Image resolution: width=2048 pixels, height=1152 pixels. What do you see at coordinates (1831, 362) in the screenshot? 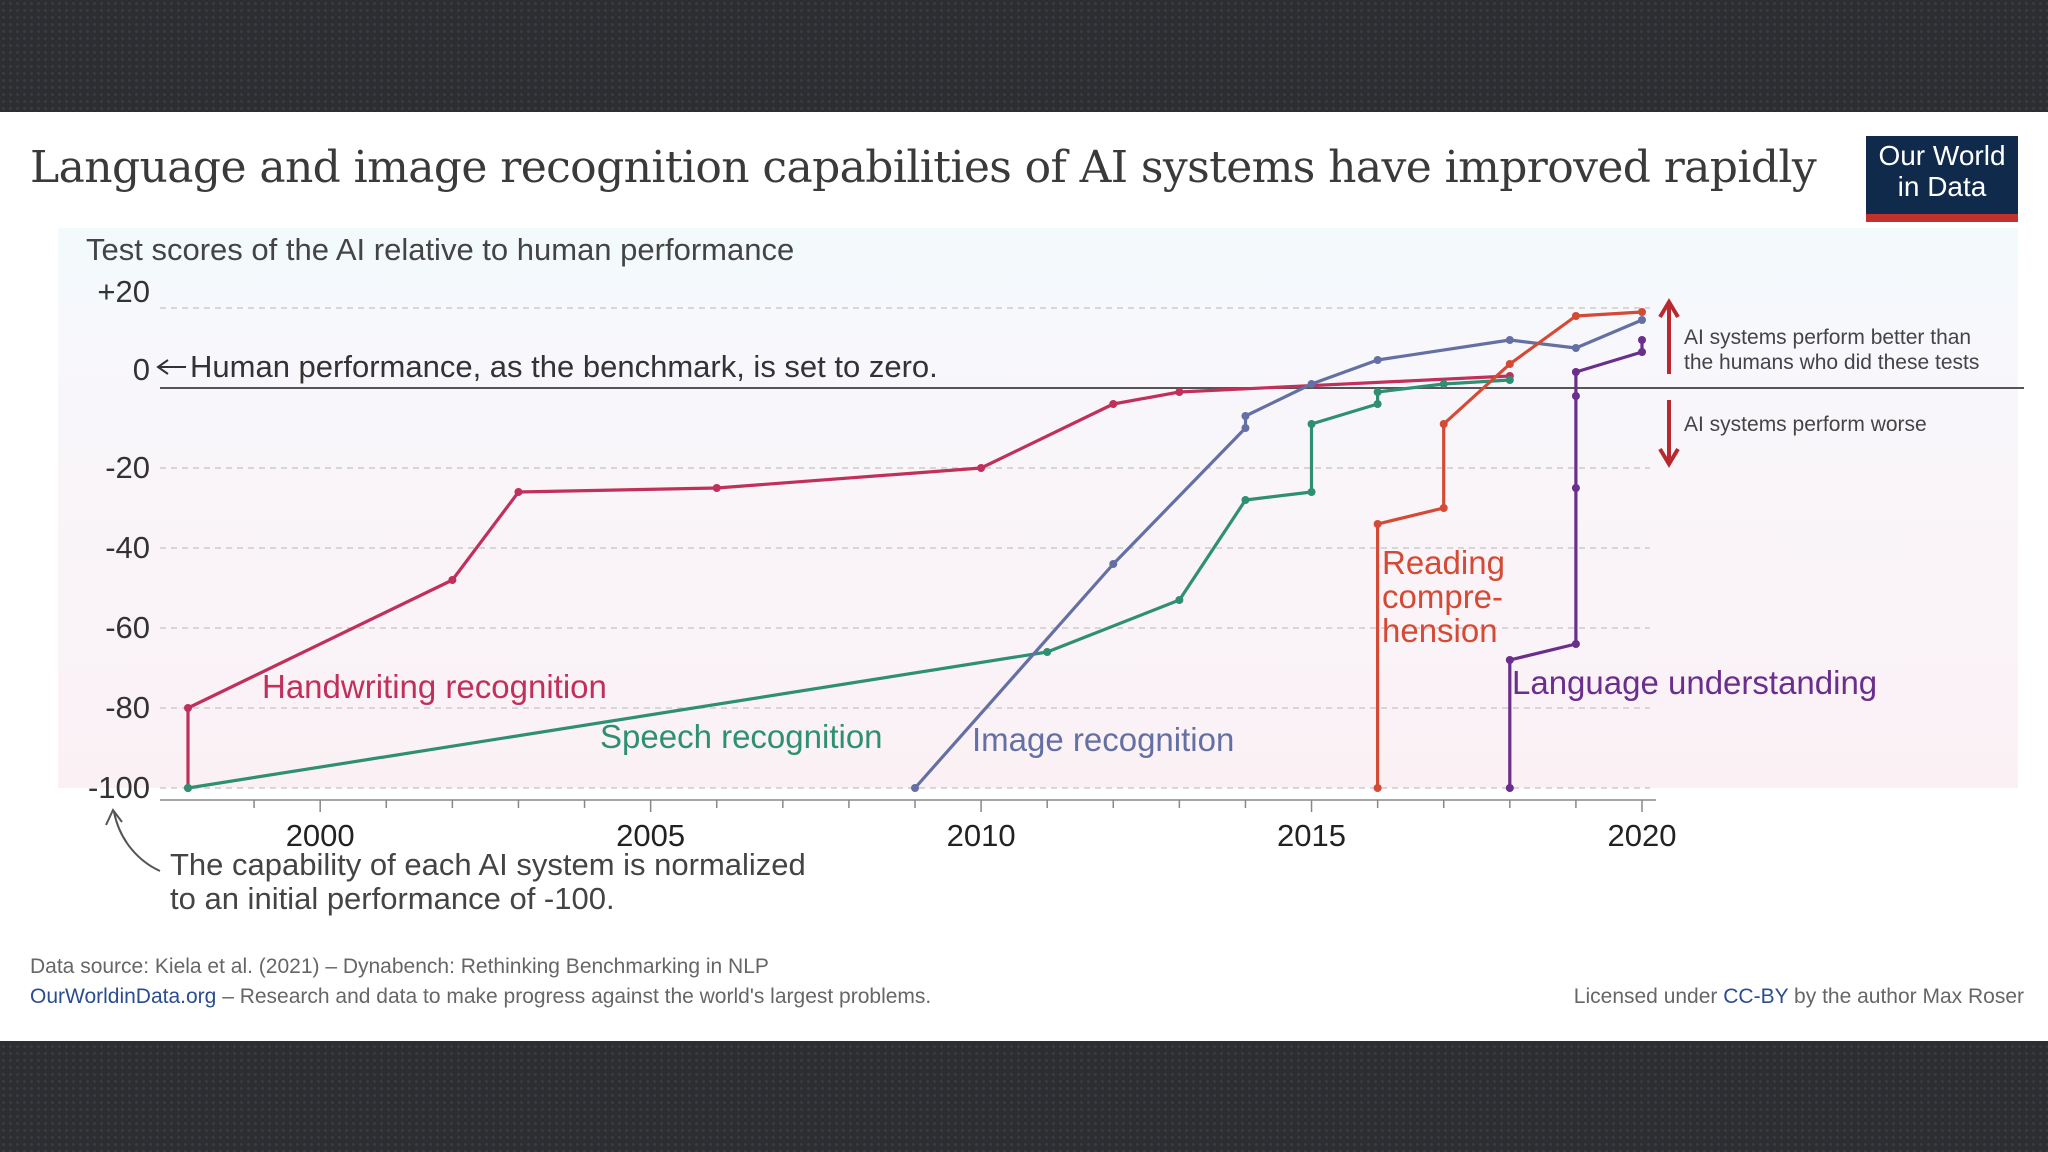
I see `legend-better-line-2: the humans who did these tests` at bounding box center [1831, 362].